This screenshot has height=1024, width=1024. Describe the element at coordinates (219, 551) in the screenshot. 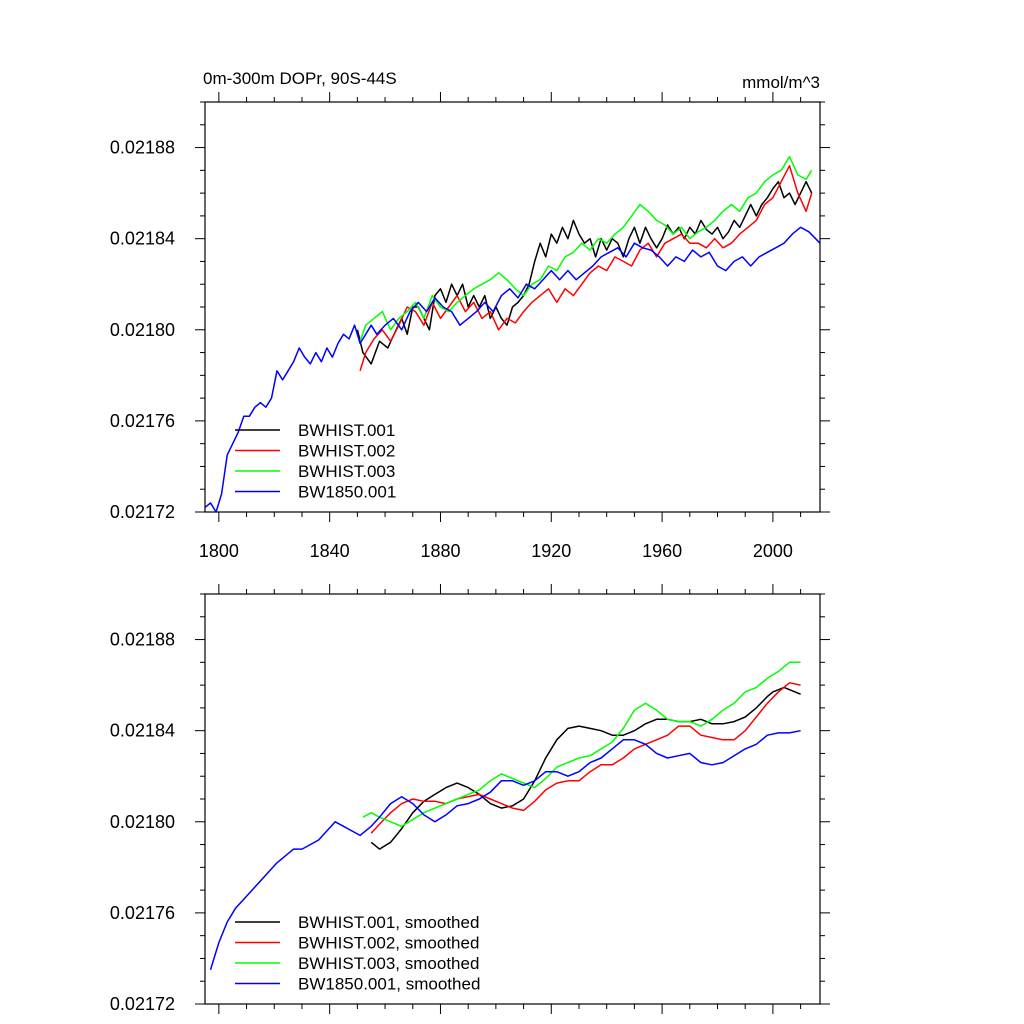

I see `x-tick-label: 1800` at that location.